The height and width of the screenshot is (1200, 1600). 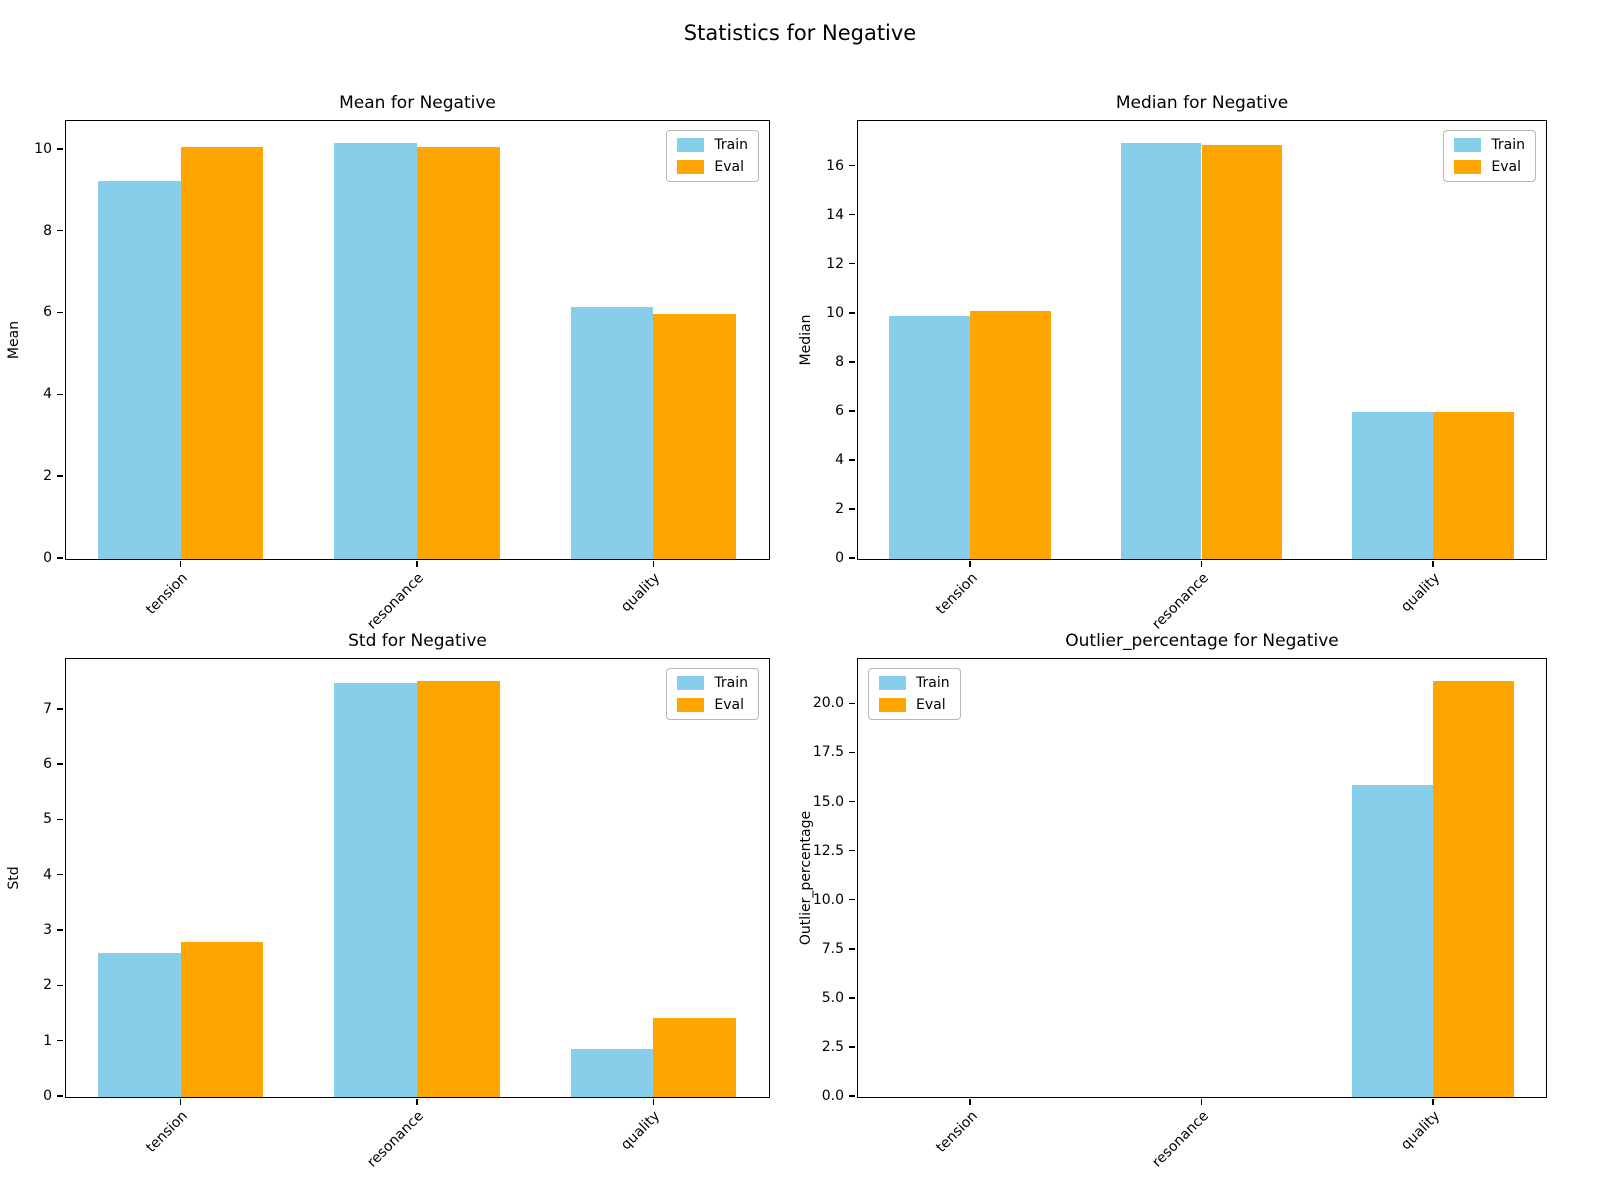 What do you see at coordinates (832, 948) in the screenshot?
I see `y-tick-label: 7.5` at bounding box center [832, 948].